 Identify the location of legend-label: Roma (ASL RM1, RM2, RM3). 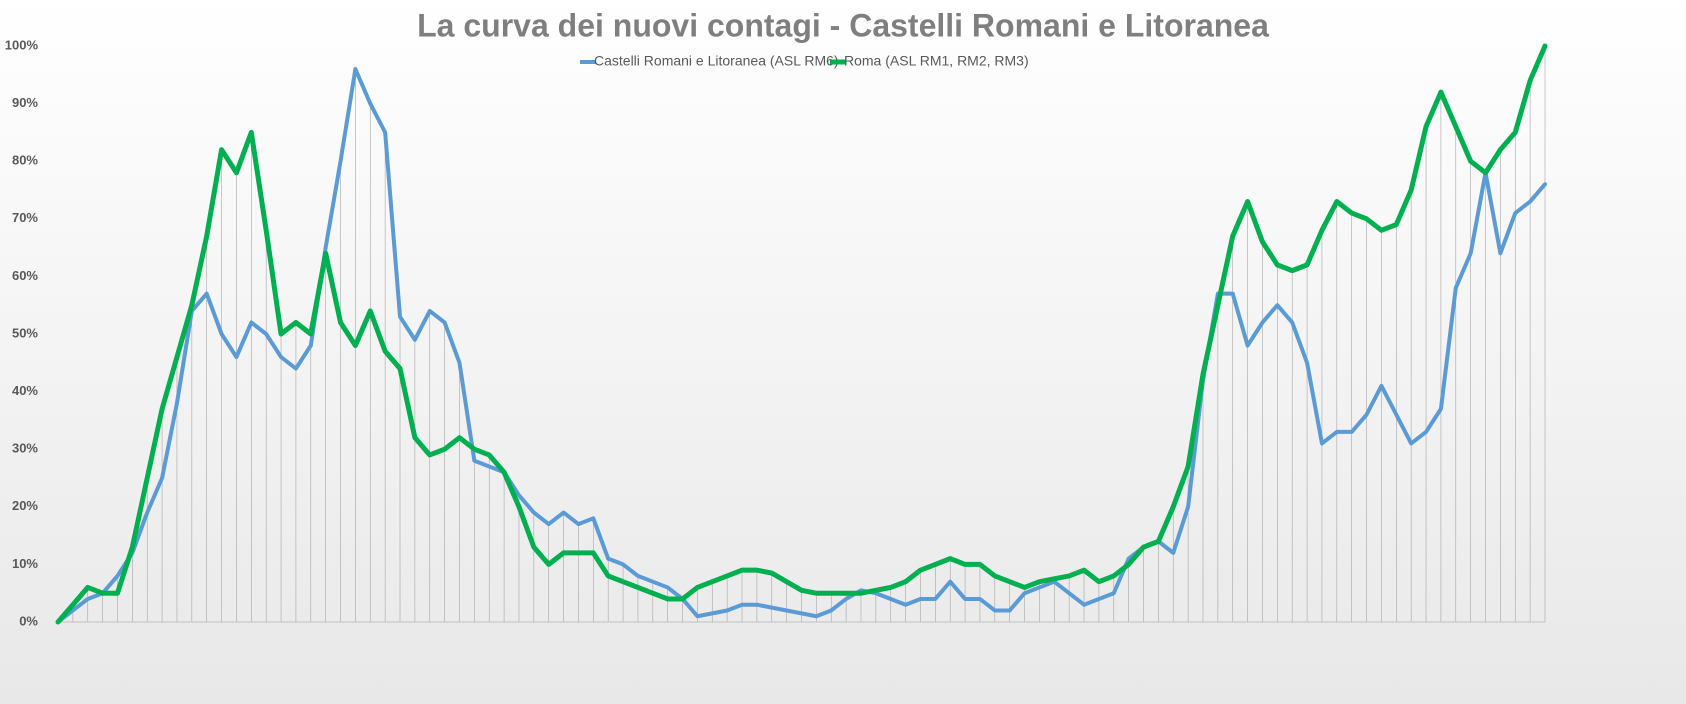
(936, 61).